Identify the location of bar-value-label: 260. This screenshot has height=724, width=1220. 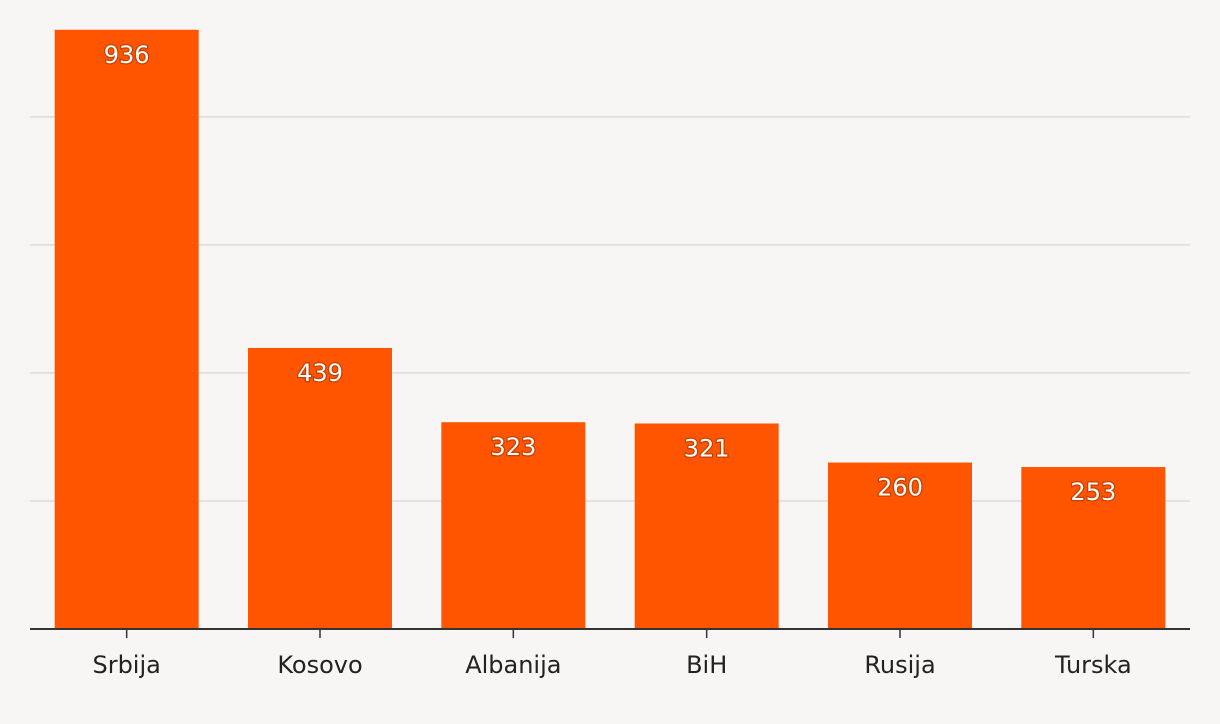
(900, 488).